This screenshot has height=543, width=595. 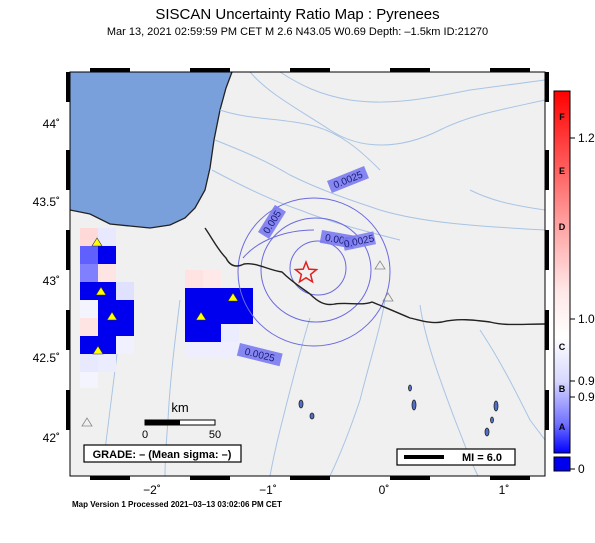 What do you see at coordinates (562, 347) in the screenshot?
I see `colorbar-letter: C` at bounding box center [562, 347].